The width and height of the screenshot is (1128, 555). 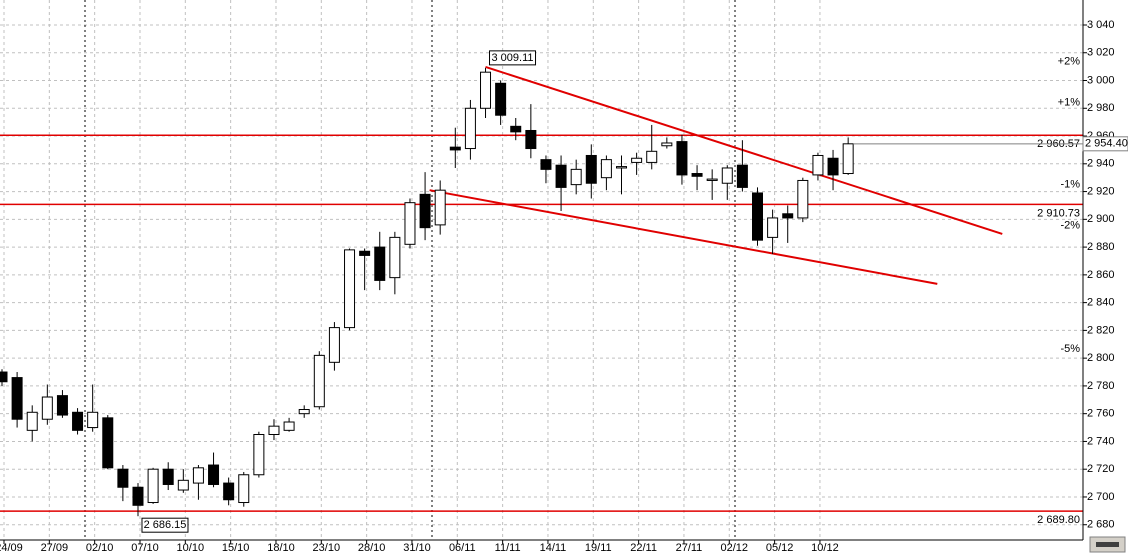 I want to click on y-tick-label: 3 020, so click(x=1101, y=53).